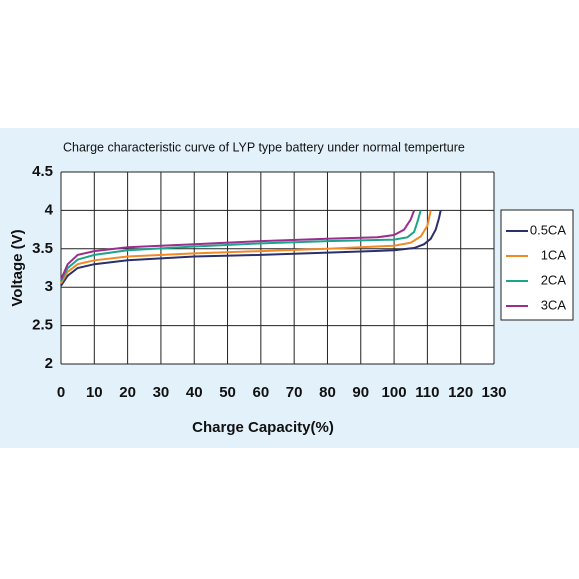  I want to click on y-tick-label: 2, so click(49, 363).